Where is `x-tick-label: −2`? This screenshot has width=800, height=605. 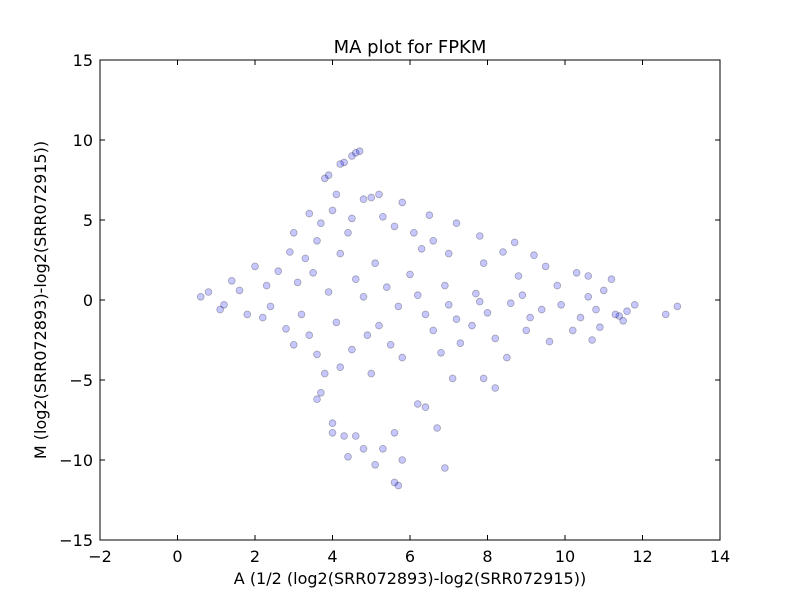 x-tick-label: −2 is located at coordinates (100, 556).